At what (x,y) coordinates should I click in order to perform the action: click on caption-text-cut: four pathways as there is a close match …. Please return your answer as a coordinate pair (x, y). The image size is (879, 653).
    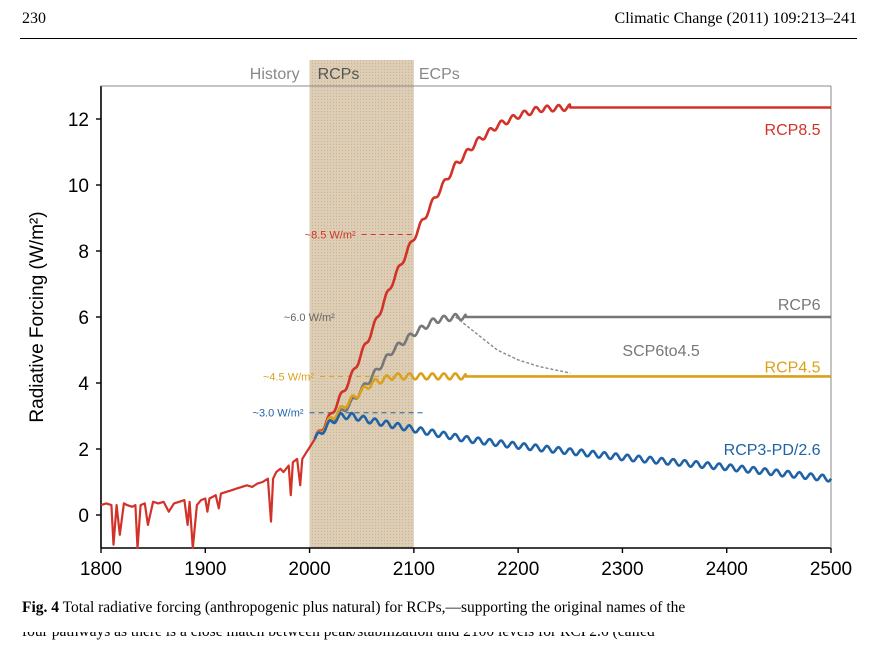
    Looking at the image, I should click on (442, 636).